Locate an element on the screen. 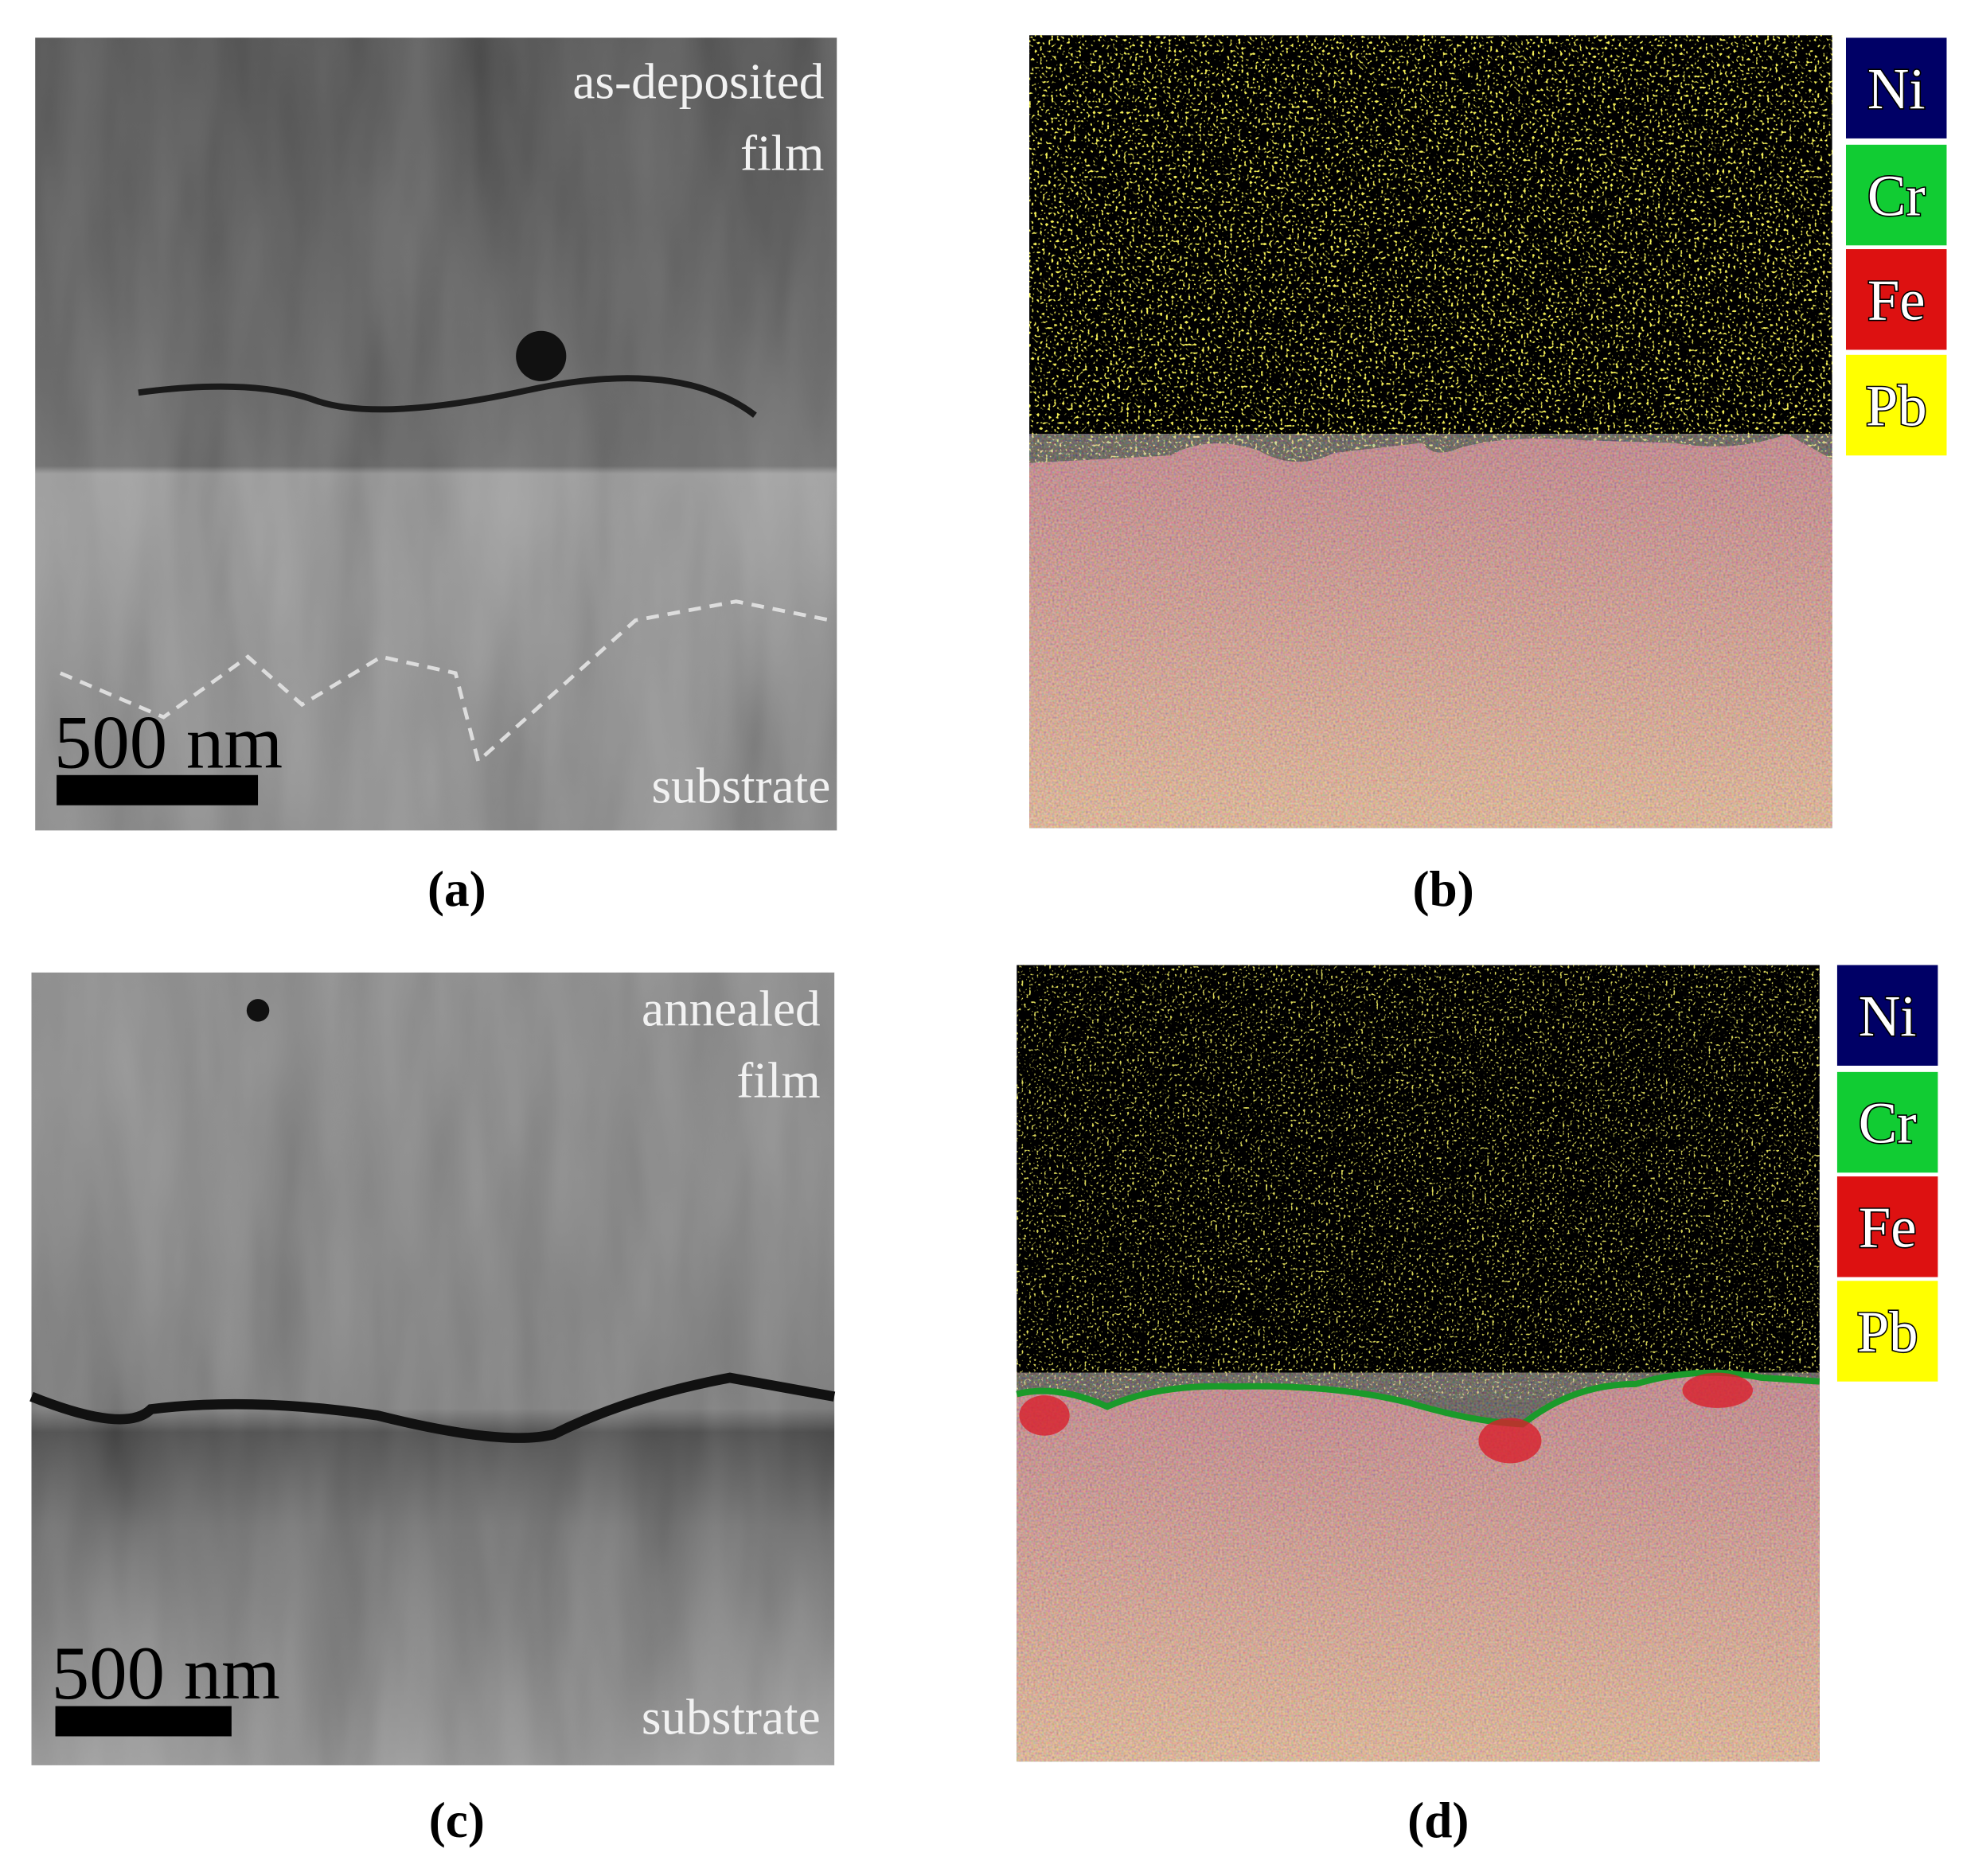 The image size is (1963, 1876). panel-label: (c) is located at coordinates (457, 1820).